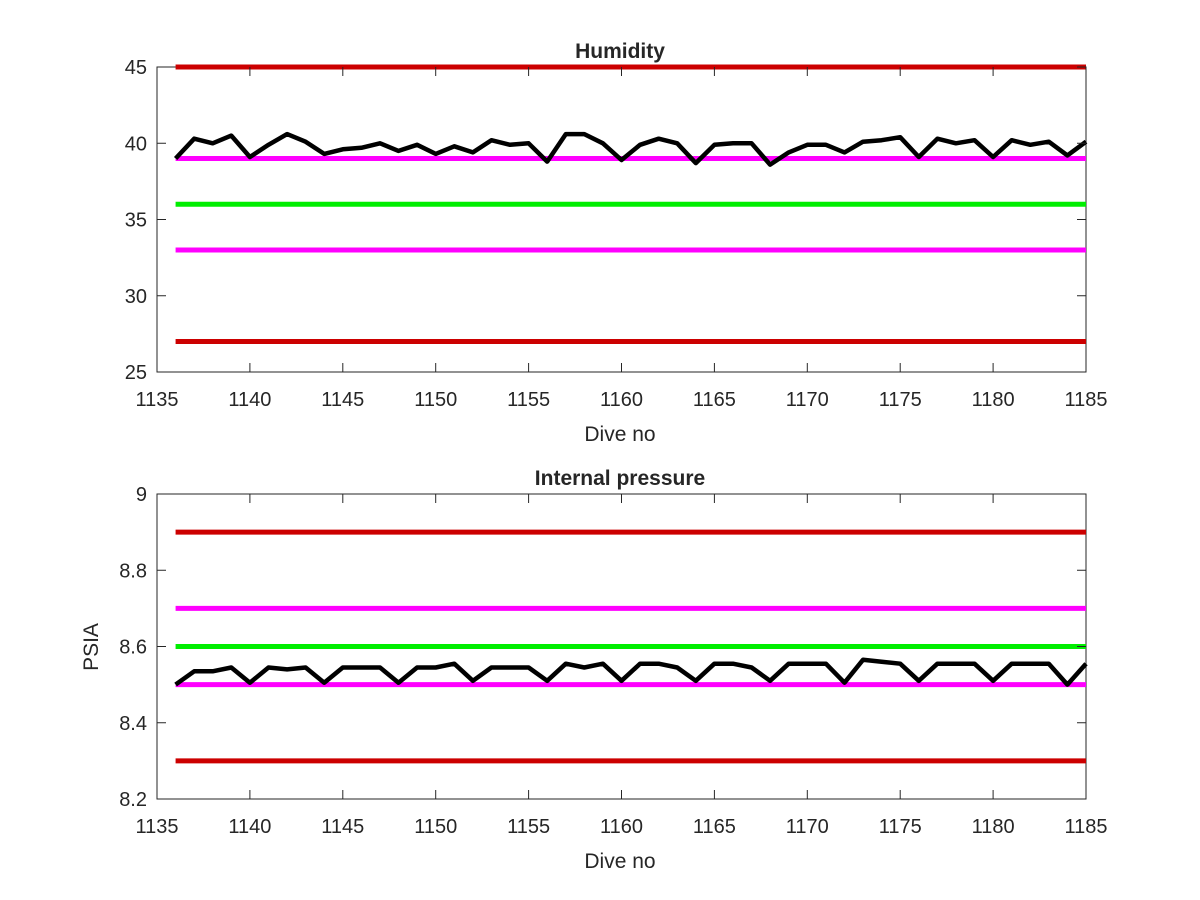  What do you see at coordinates (435, 400) in the screenshot?
I see `humidity-xtick-label: 1150` at bounding box center [435, 400].